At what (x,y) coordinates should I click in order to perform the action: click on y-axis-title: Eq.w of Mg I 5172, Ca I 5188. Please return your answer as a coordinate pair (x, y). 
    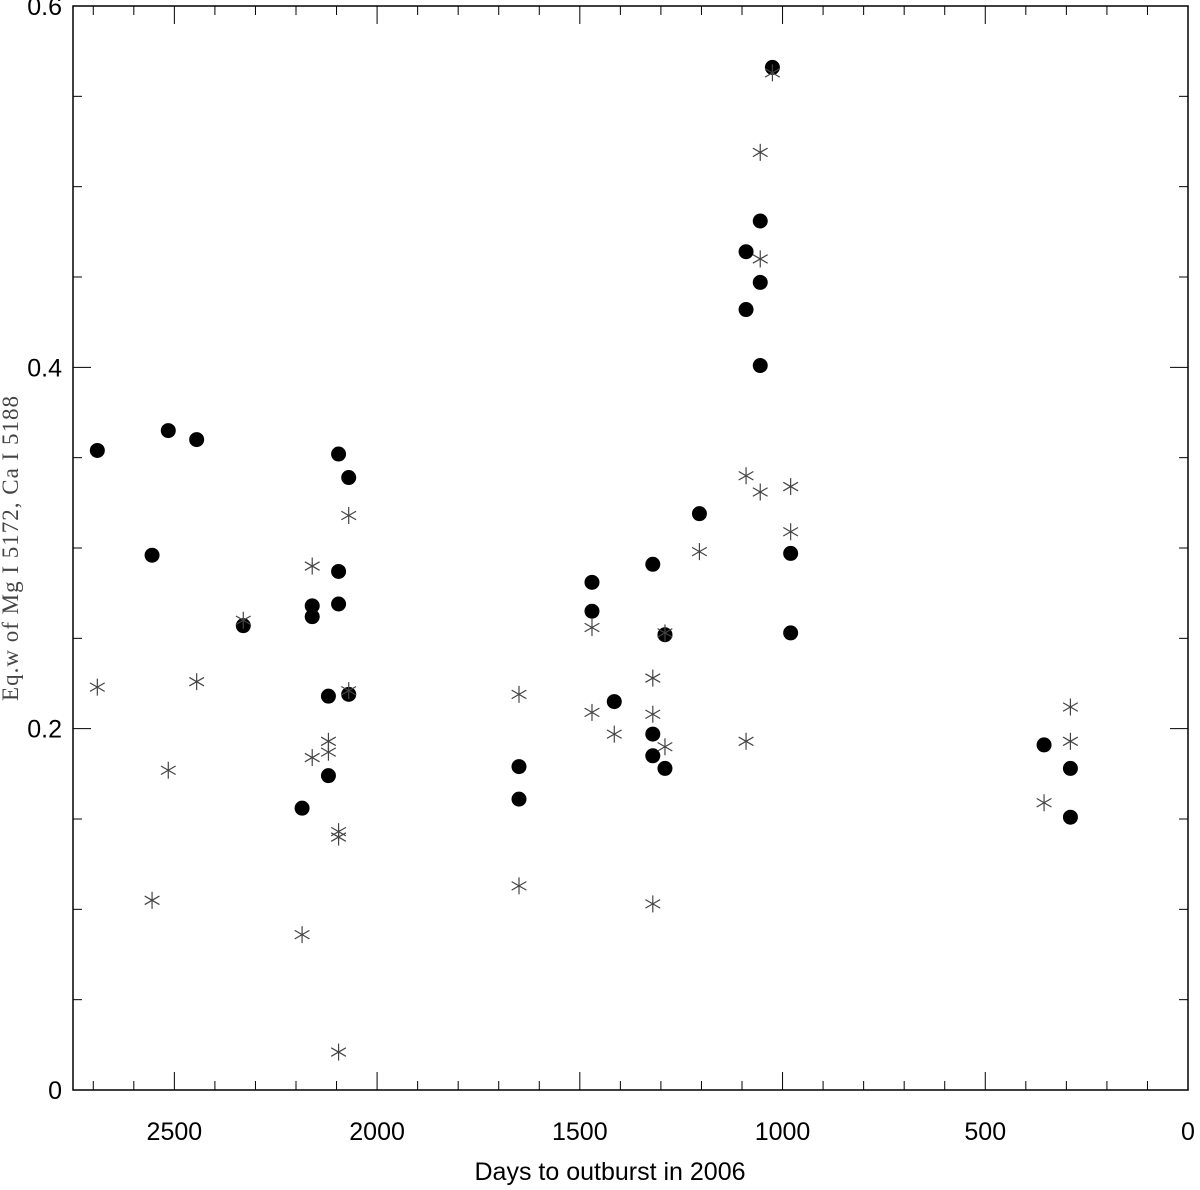
    Looking at the image, I should click on (11, 548).